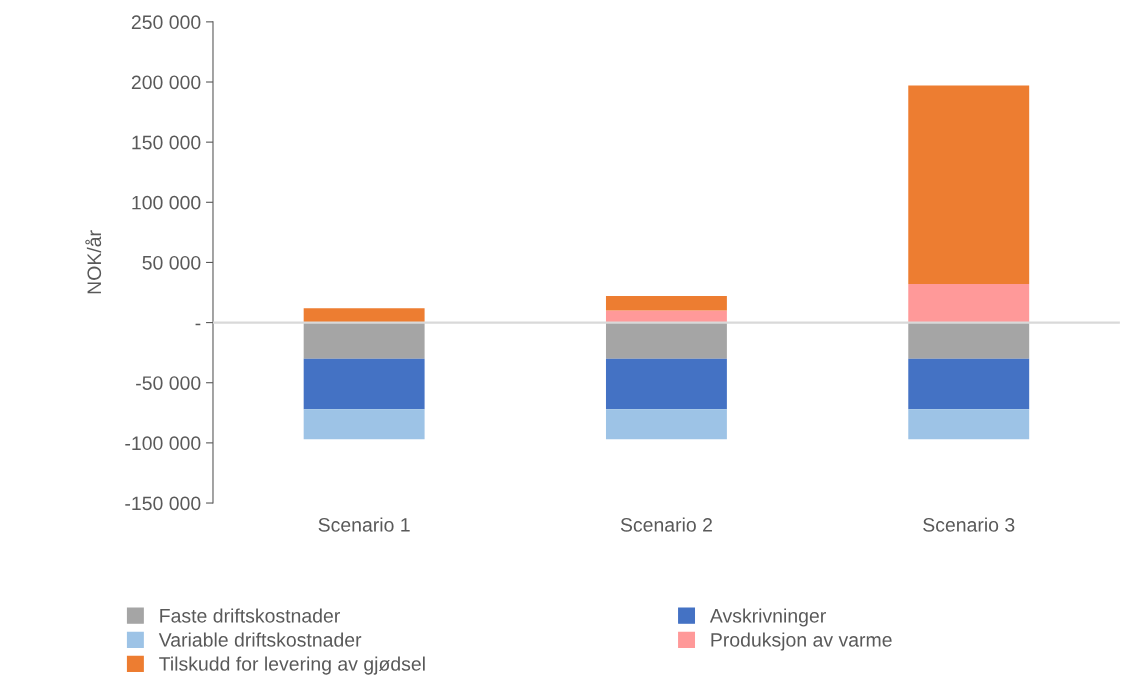  Describe the element at coordinates (93, 262) in the screenshot. I see `y-axis-title: NOK/år` at that location.